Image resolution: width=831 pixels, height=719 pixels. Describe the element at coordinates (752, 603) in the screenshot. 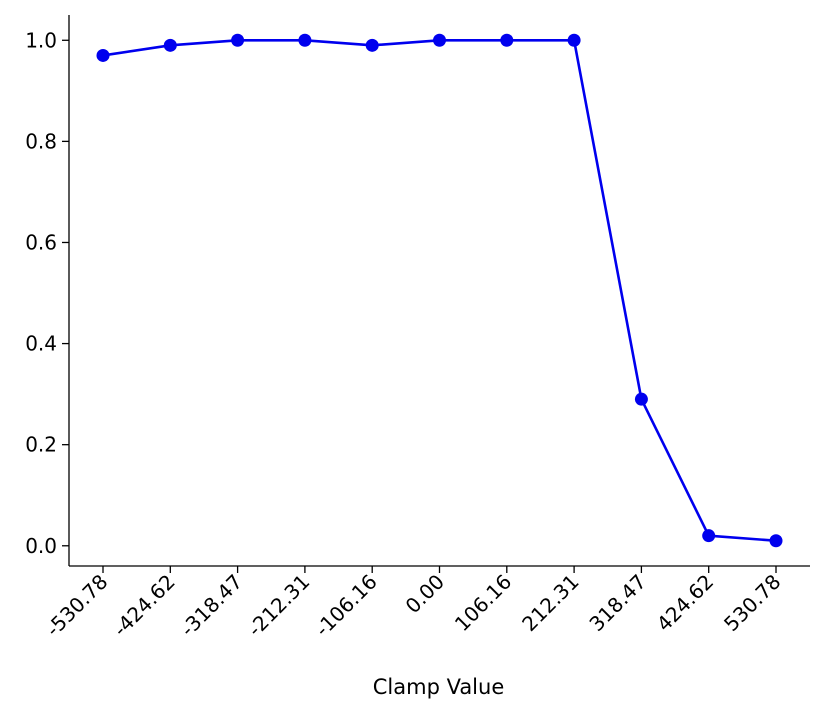

I see `x-tick-label: 530.78` at that location.